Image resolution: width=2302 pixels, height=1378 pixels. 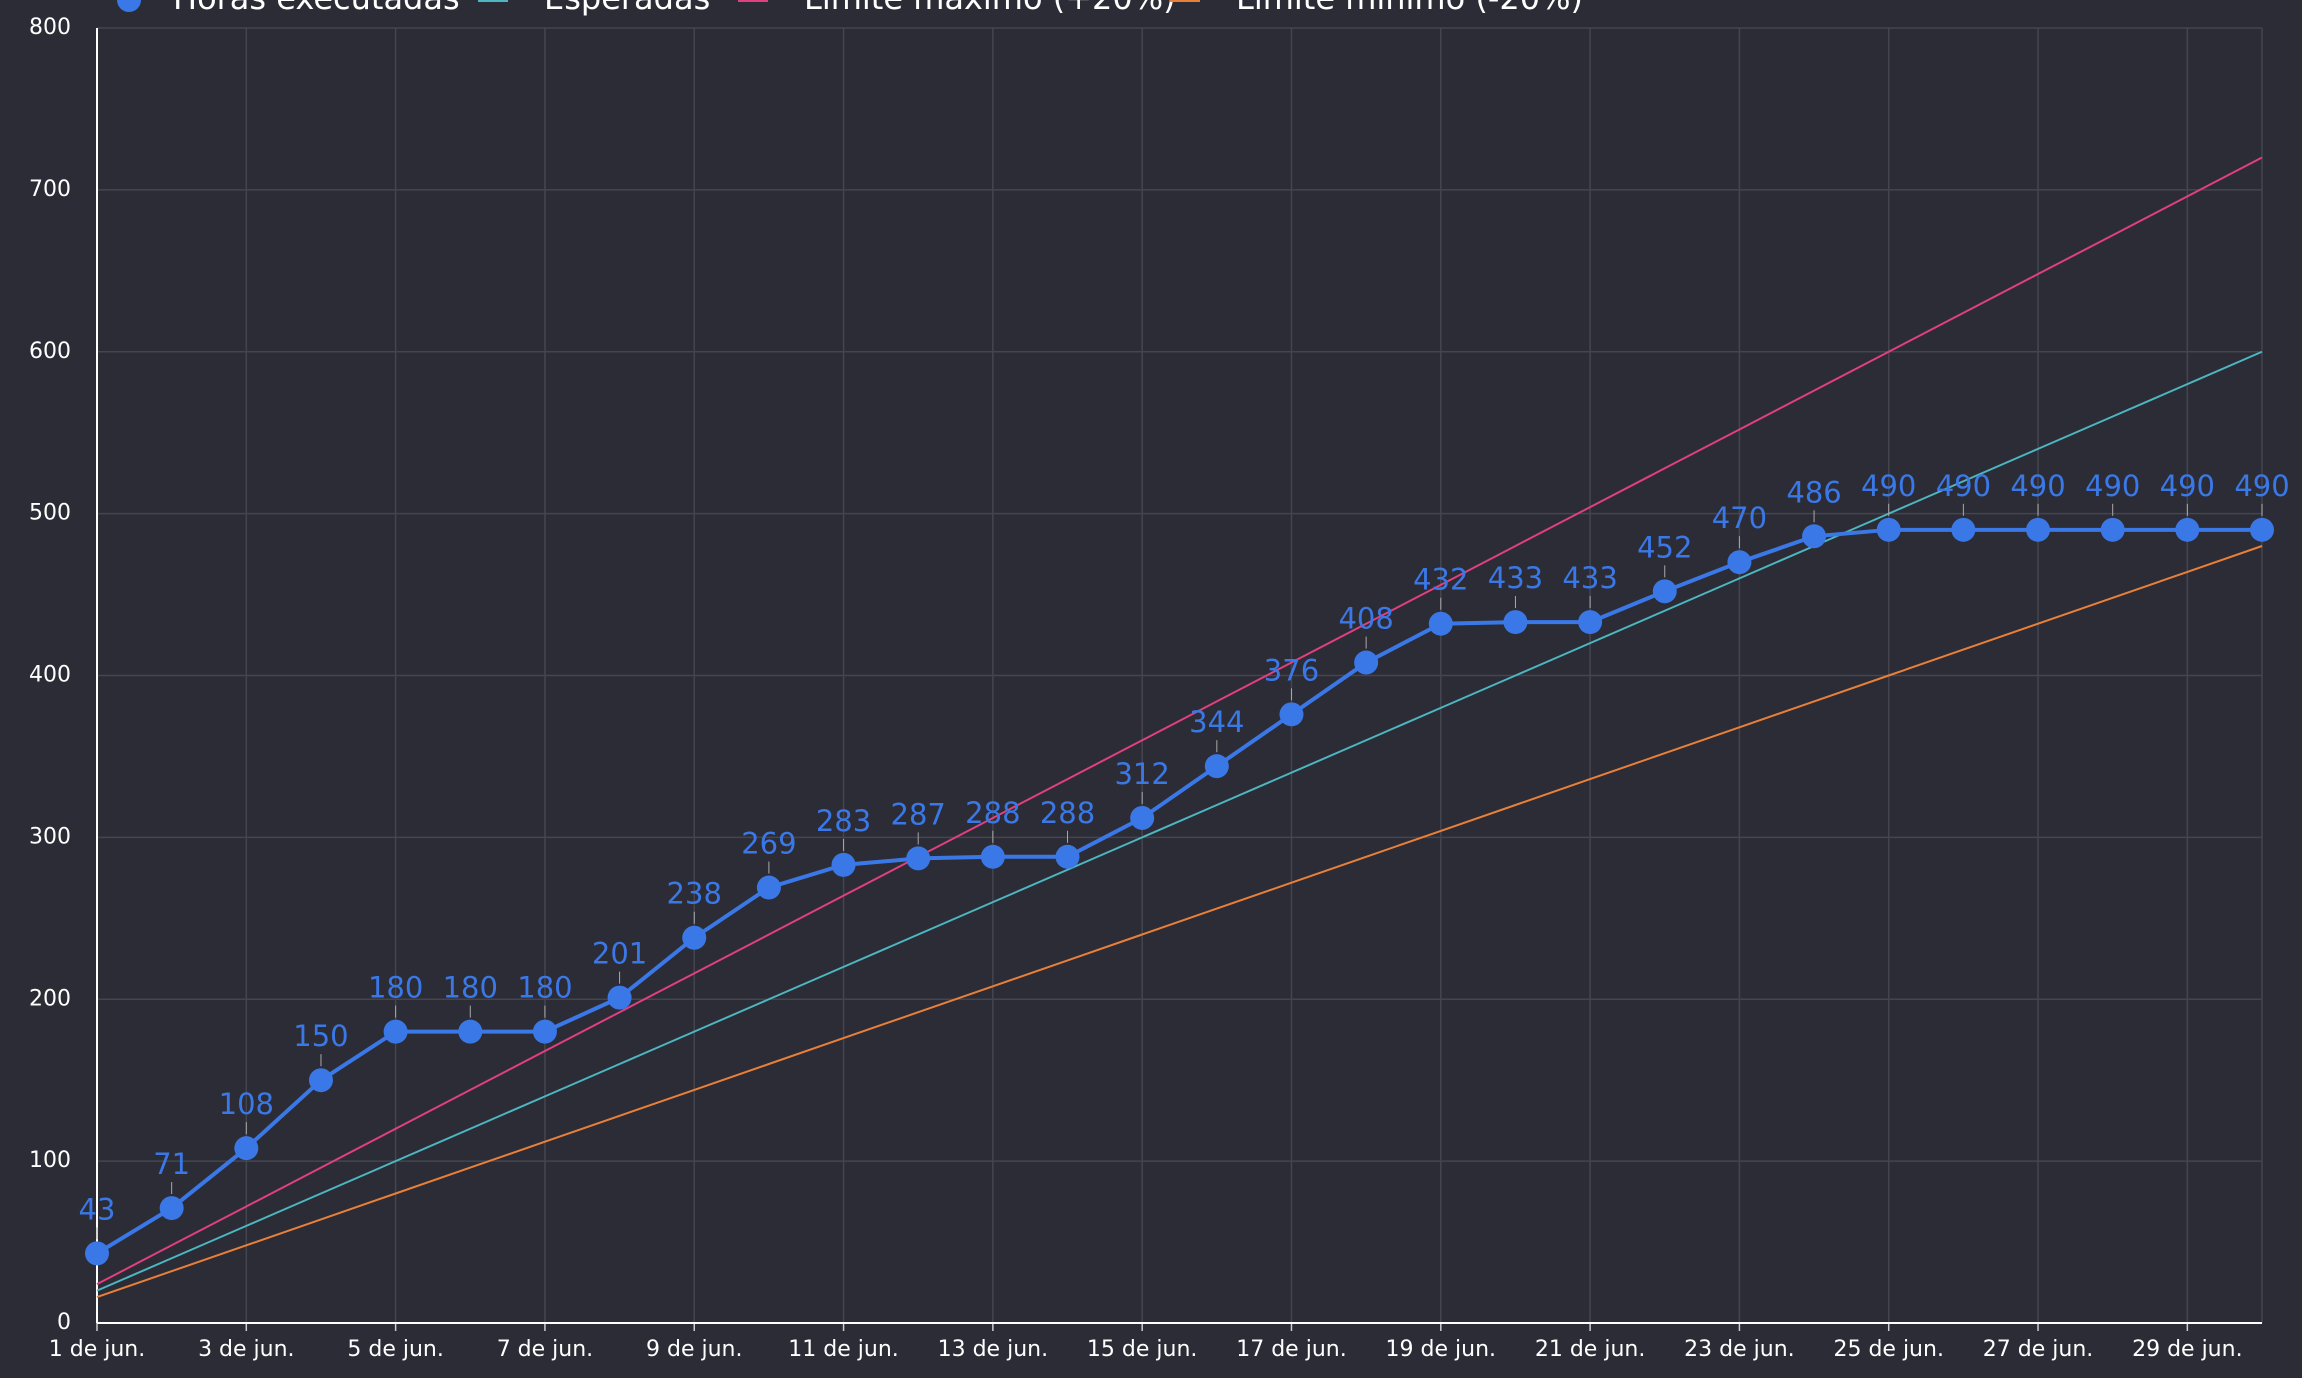 I want to click on data-label: 238, so click(x=694, y=894).